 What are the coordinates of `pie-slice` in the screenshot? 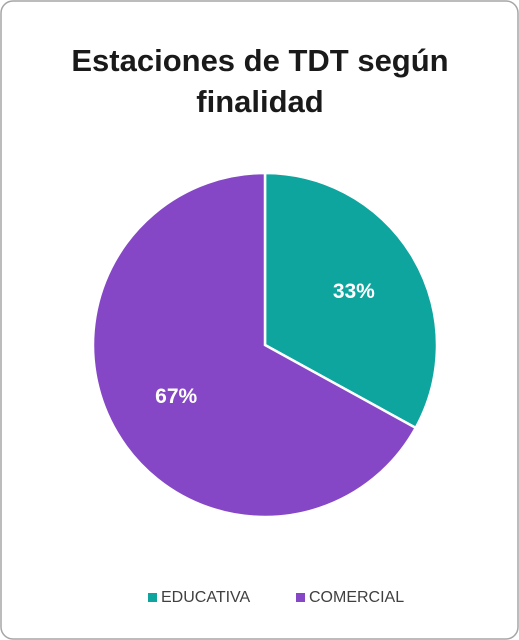 It's located at (351, 300).